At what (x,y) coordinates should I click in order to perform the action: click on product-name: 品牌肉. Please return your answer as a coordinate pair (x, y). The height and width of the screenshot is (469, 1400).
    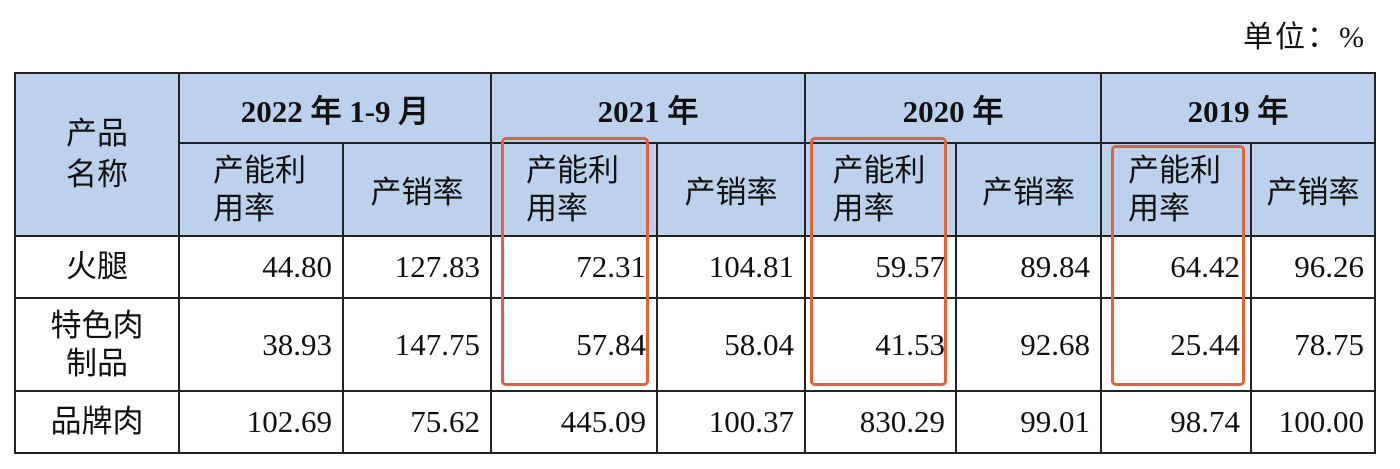
    Looking at the image, I should click on (97, 422).